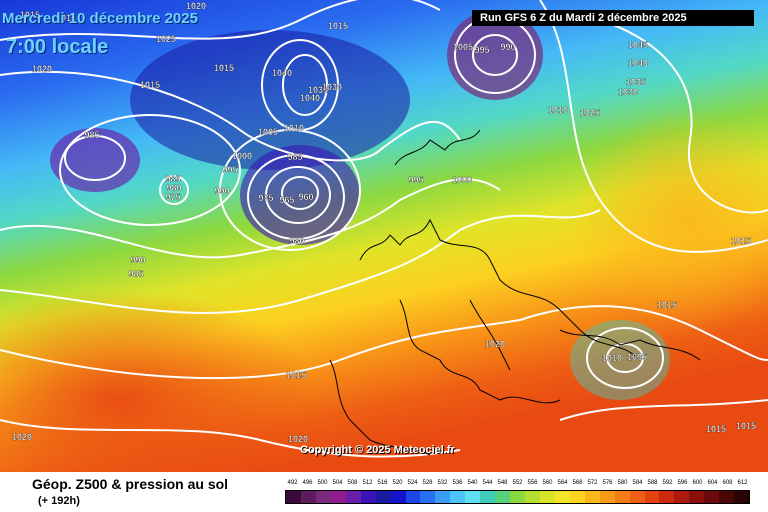 The image size is (768, 512). I want to click on coast-iberia, so click(380, 407).